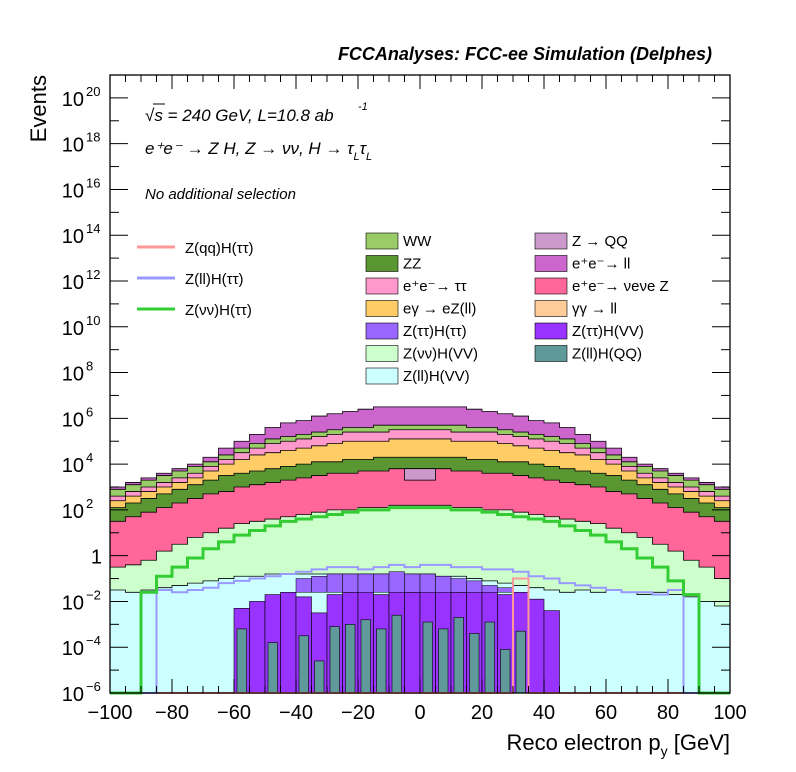 This screenshot has height=772, width=796. What do you see at coordinates (618, 744) in the screenshot?
I see `x-axis-label: Reco electron py [GeV]` at bounding box center [618, 744].